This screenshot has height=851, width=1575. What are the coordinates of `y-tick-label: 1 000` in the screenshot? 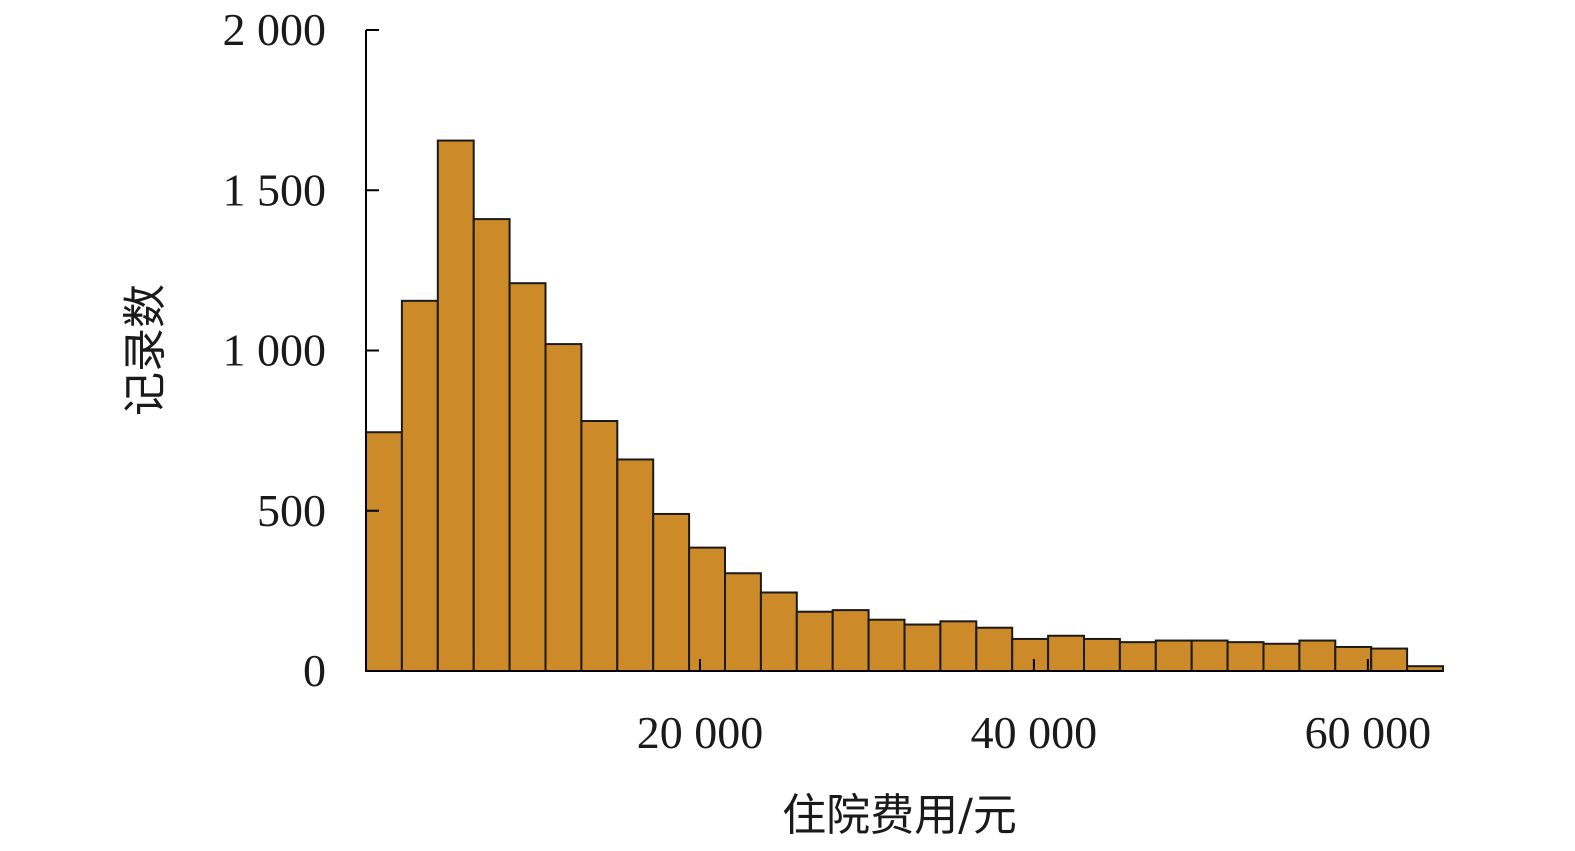 It's located at (275, 350).